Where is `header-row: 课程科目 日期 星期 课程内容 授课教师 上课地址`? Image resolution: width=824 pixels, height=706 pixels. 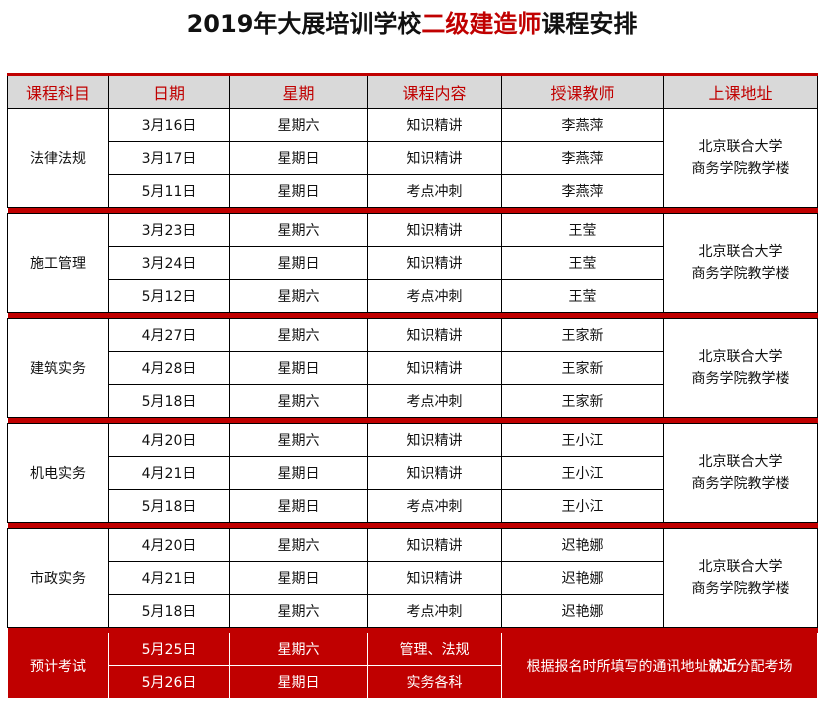 header-row: 课程科目 日期 星期 课程内容 授课教师 上课地址 is located at coordinates (412, 91).